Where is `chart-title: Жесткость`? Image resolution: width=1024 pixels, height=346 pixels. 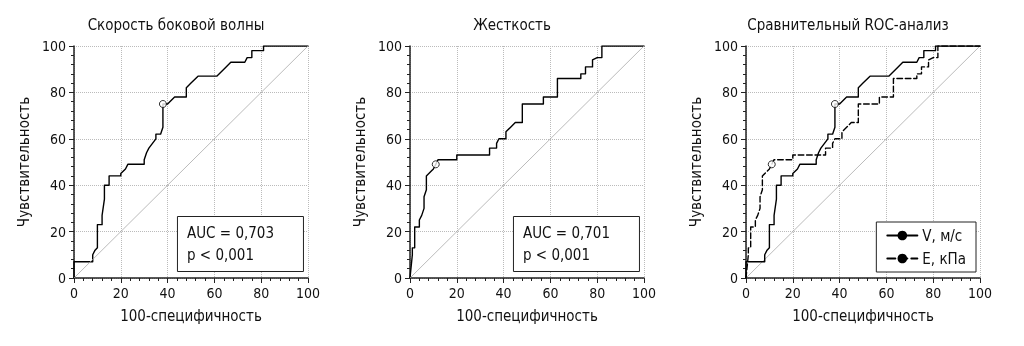
chart-title: Жесткость is located at coordinates (512, 24).